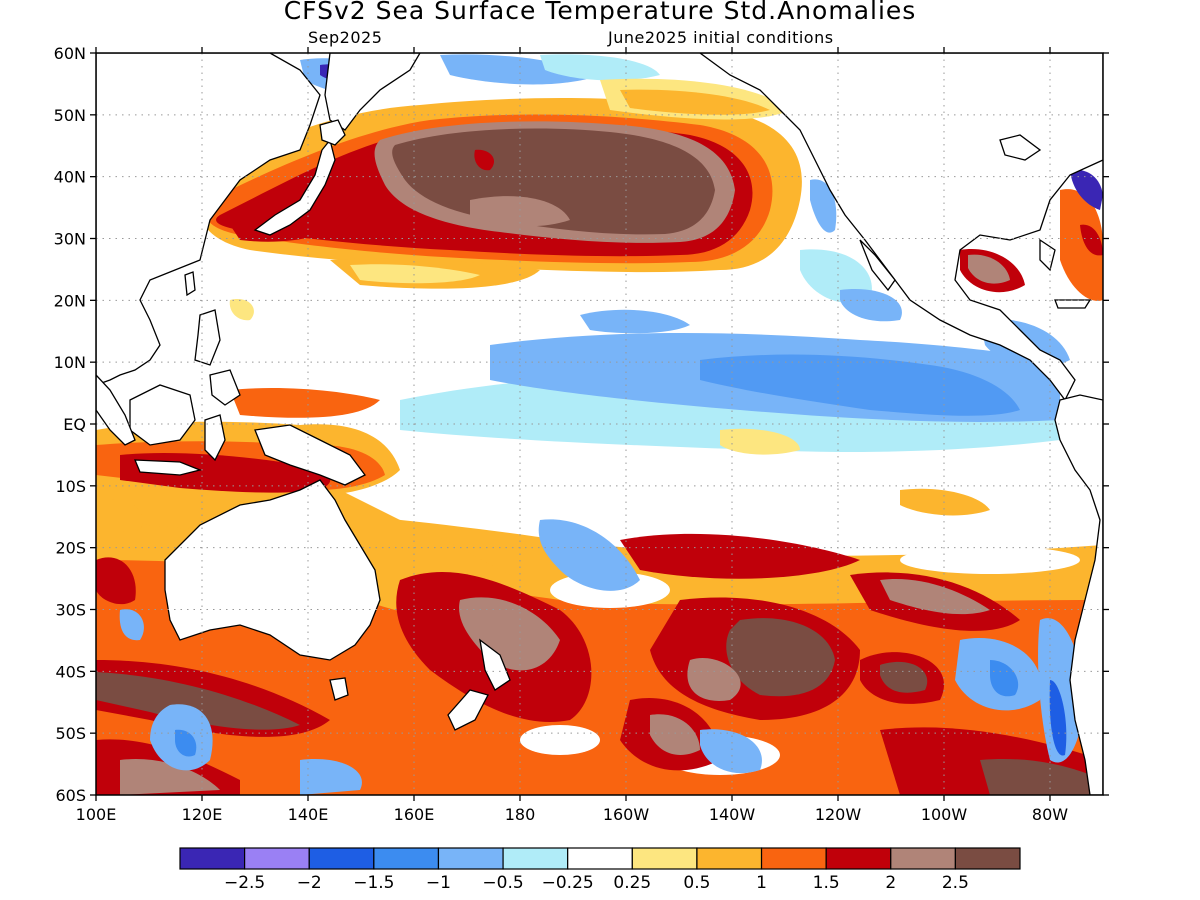 The image size is (1200, 900). I want to click on lat-label: 50S, so click(70, 733).